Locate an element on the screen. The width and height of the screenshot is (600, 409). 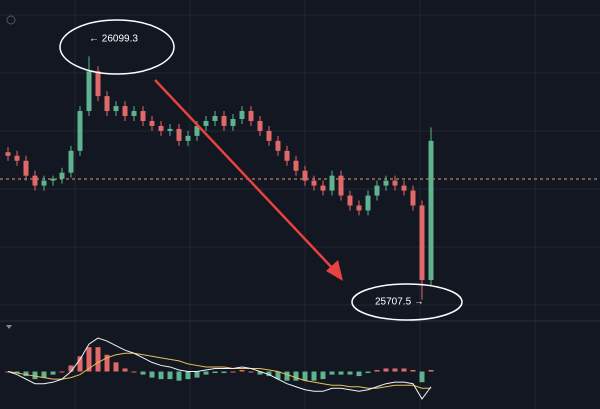
macd-line is located at coordinates (219, 368).